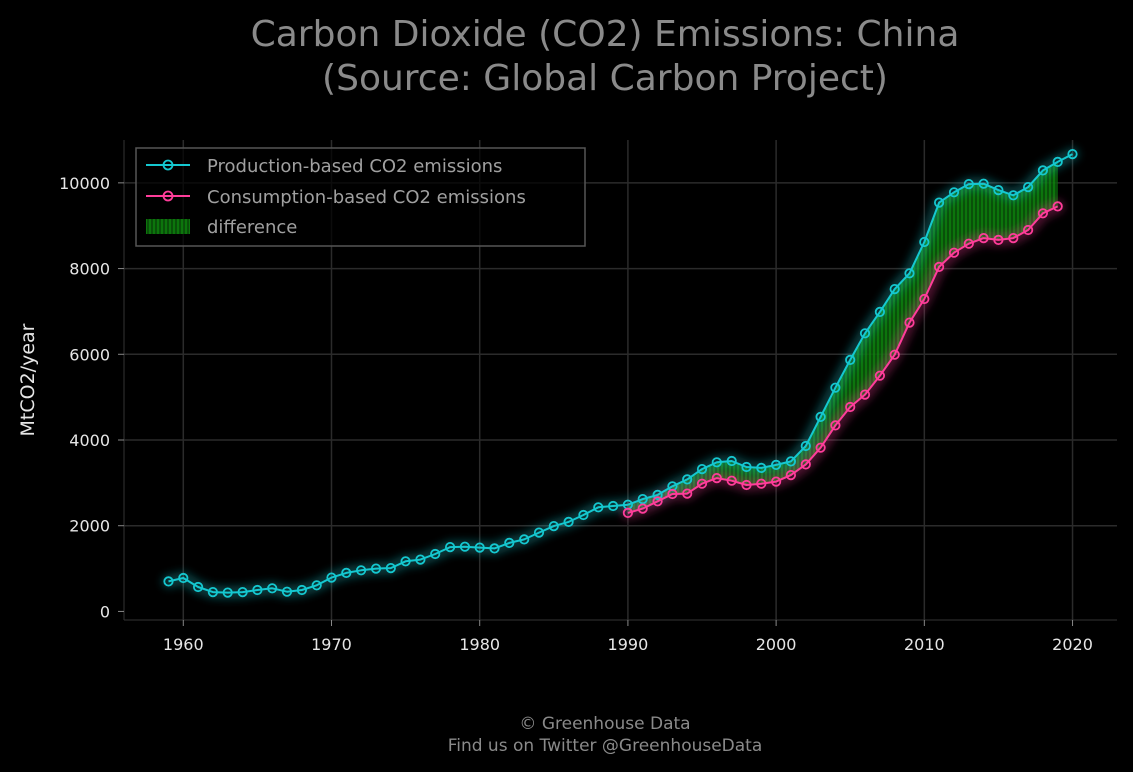 This screenshot has width=1133, height=772. I want to click on legend-box, so click(360, 197).